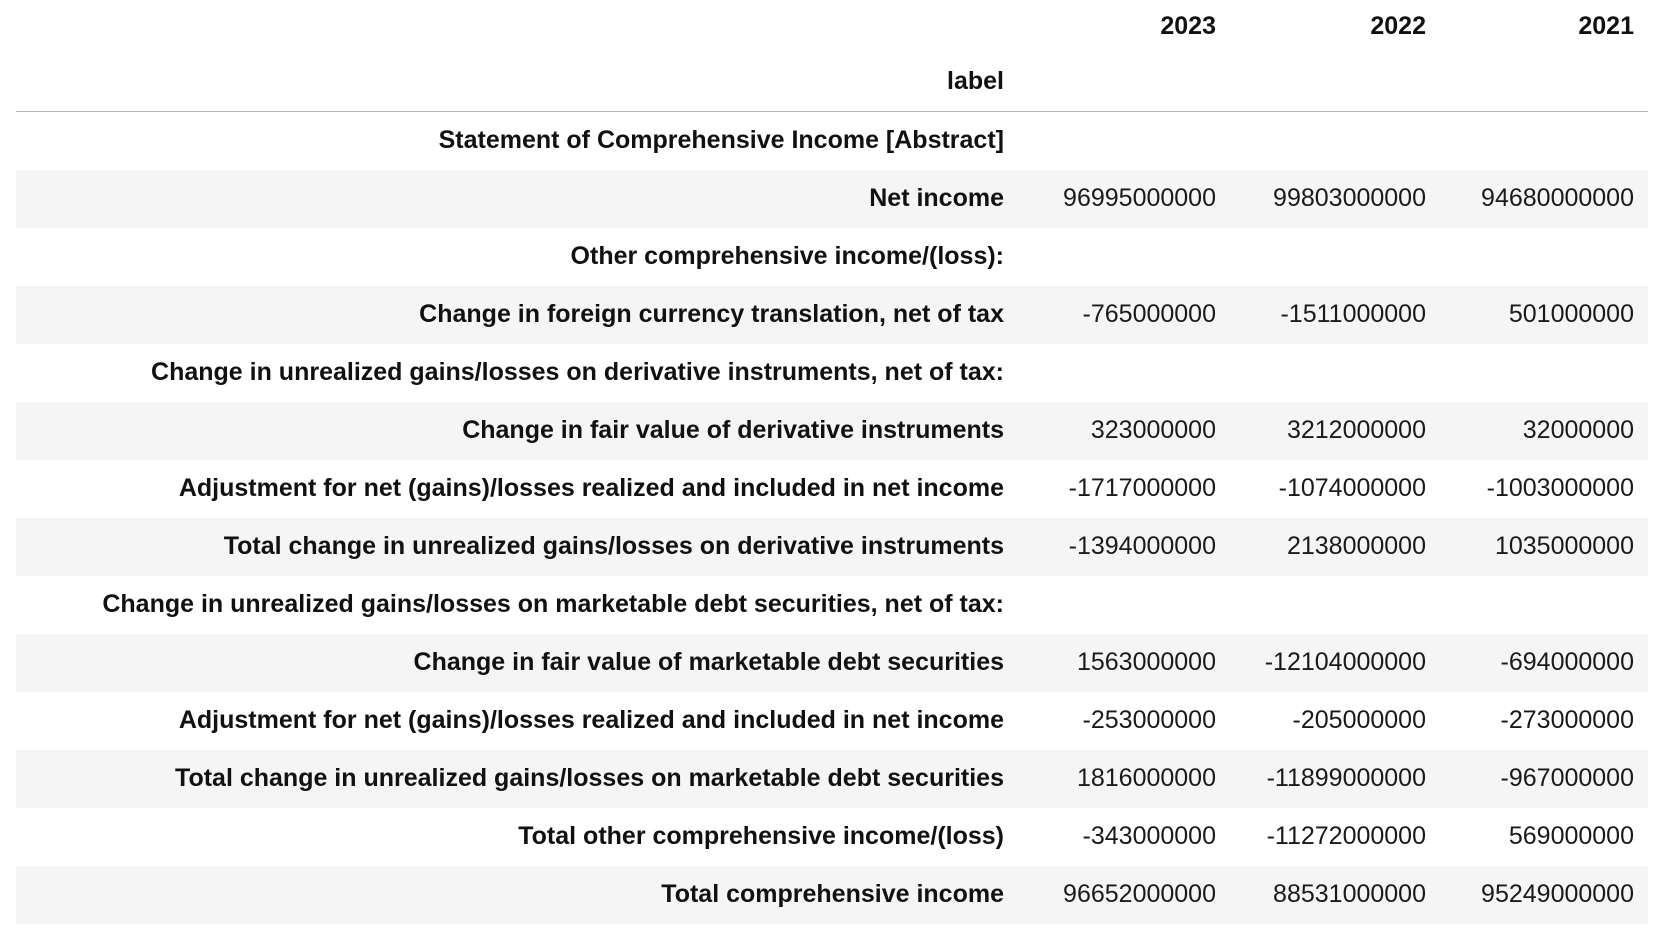 This screenshot has height=942, width=1658. What do you see at coordinates (1346, 836) in the screenshot?
I see `cell-2022: -11272000000` at bounding box center [1346, 836].